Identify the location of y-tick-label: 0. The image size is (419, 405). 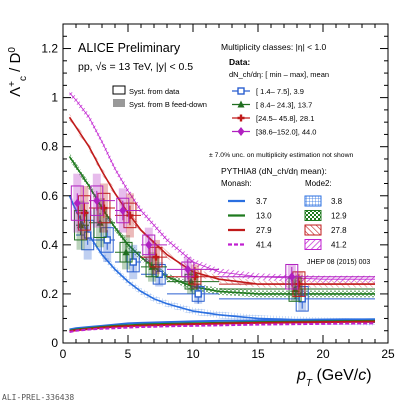
(54, 343).